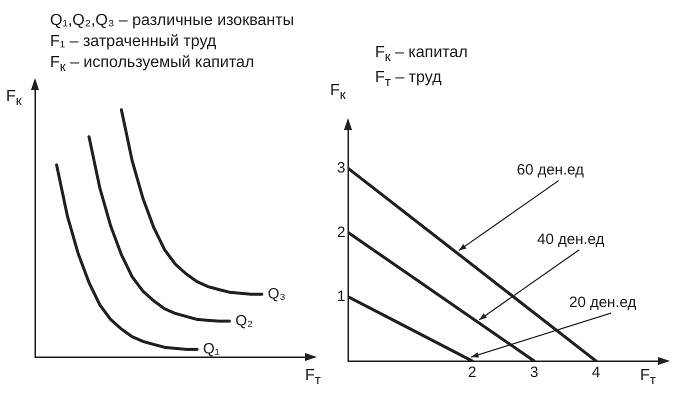 The height and width of the screenshot is (397, 688). What do you see at coordinates (596, 373) in the screenshot?
I see `x-tick-label: 4` at bounding box center [596, 373].